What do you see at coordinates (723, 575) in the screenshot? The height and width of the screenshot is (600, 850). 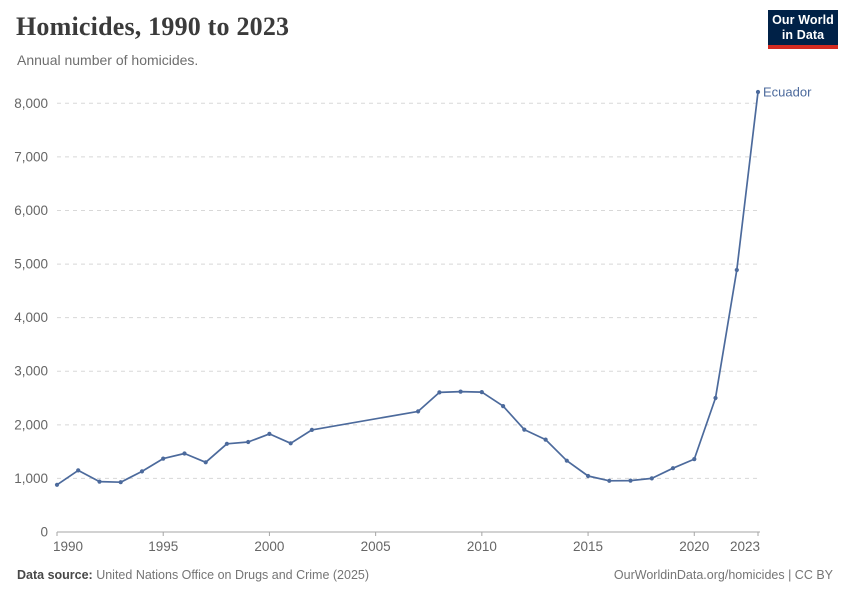 I see `owid-citation-link: OurWorldinData.org/homicides | CC BY` at bounding box center [723, 575].